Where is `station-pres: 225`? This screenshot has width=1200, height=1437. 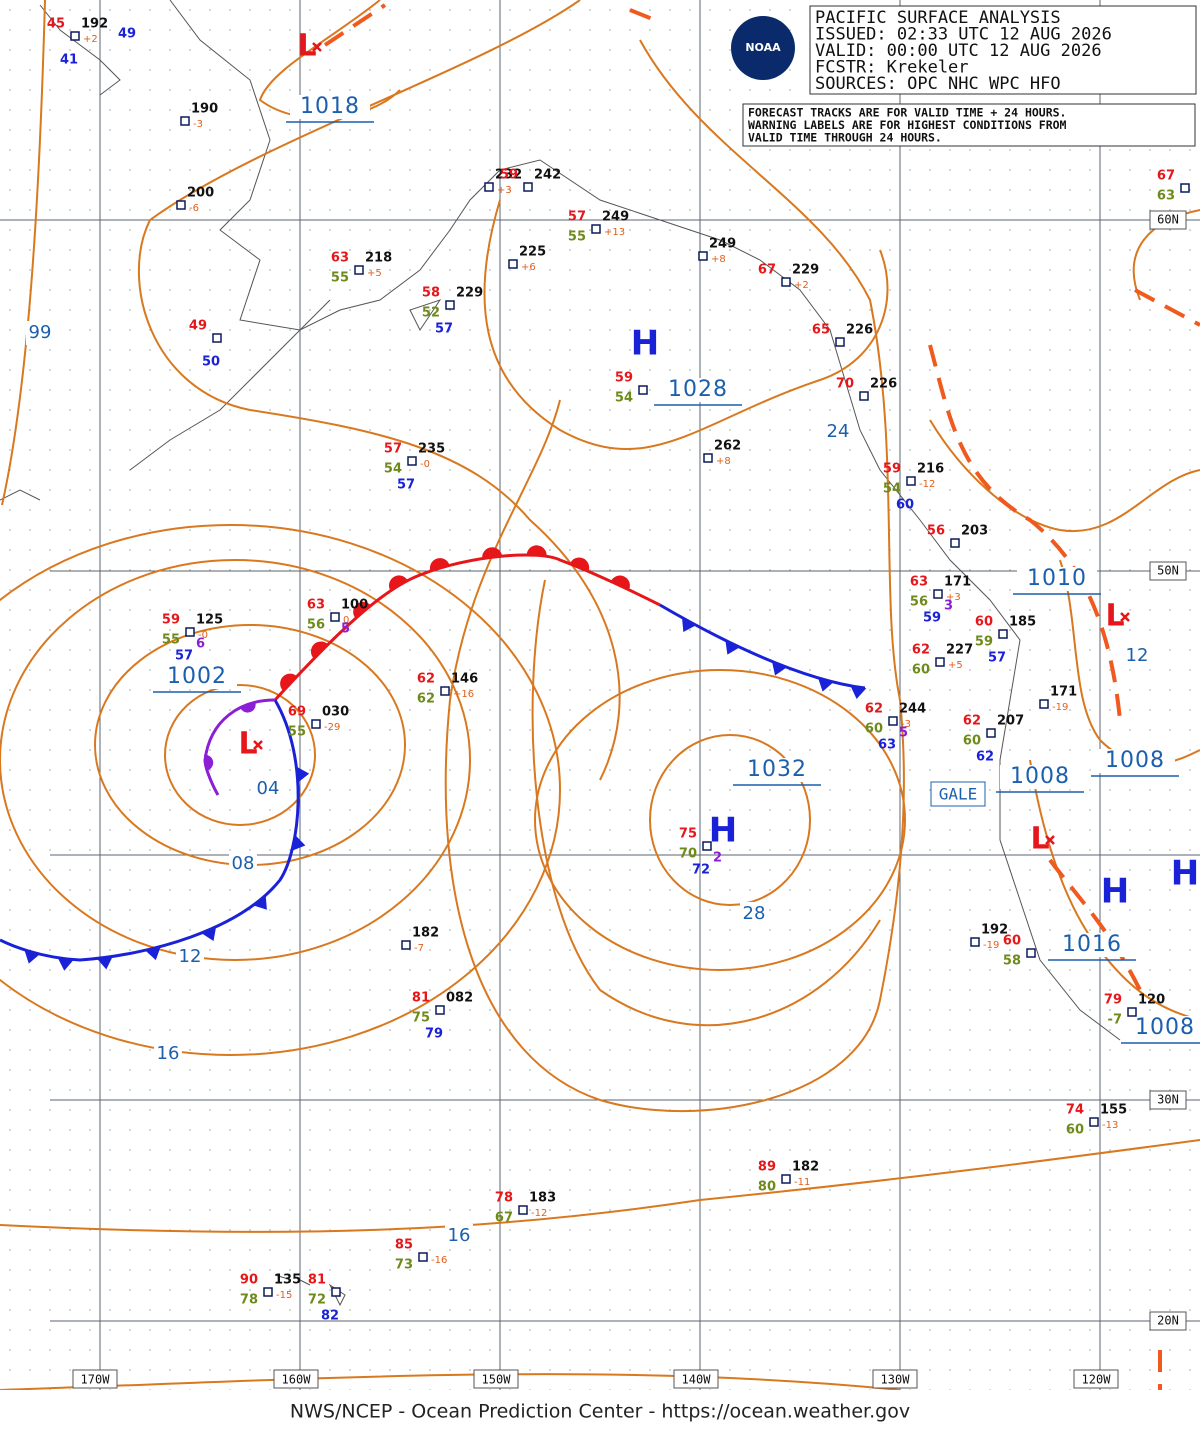 station-pres: 225 is located at coordinates (532, 252).